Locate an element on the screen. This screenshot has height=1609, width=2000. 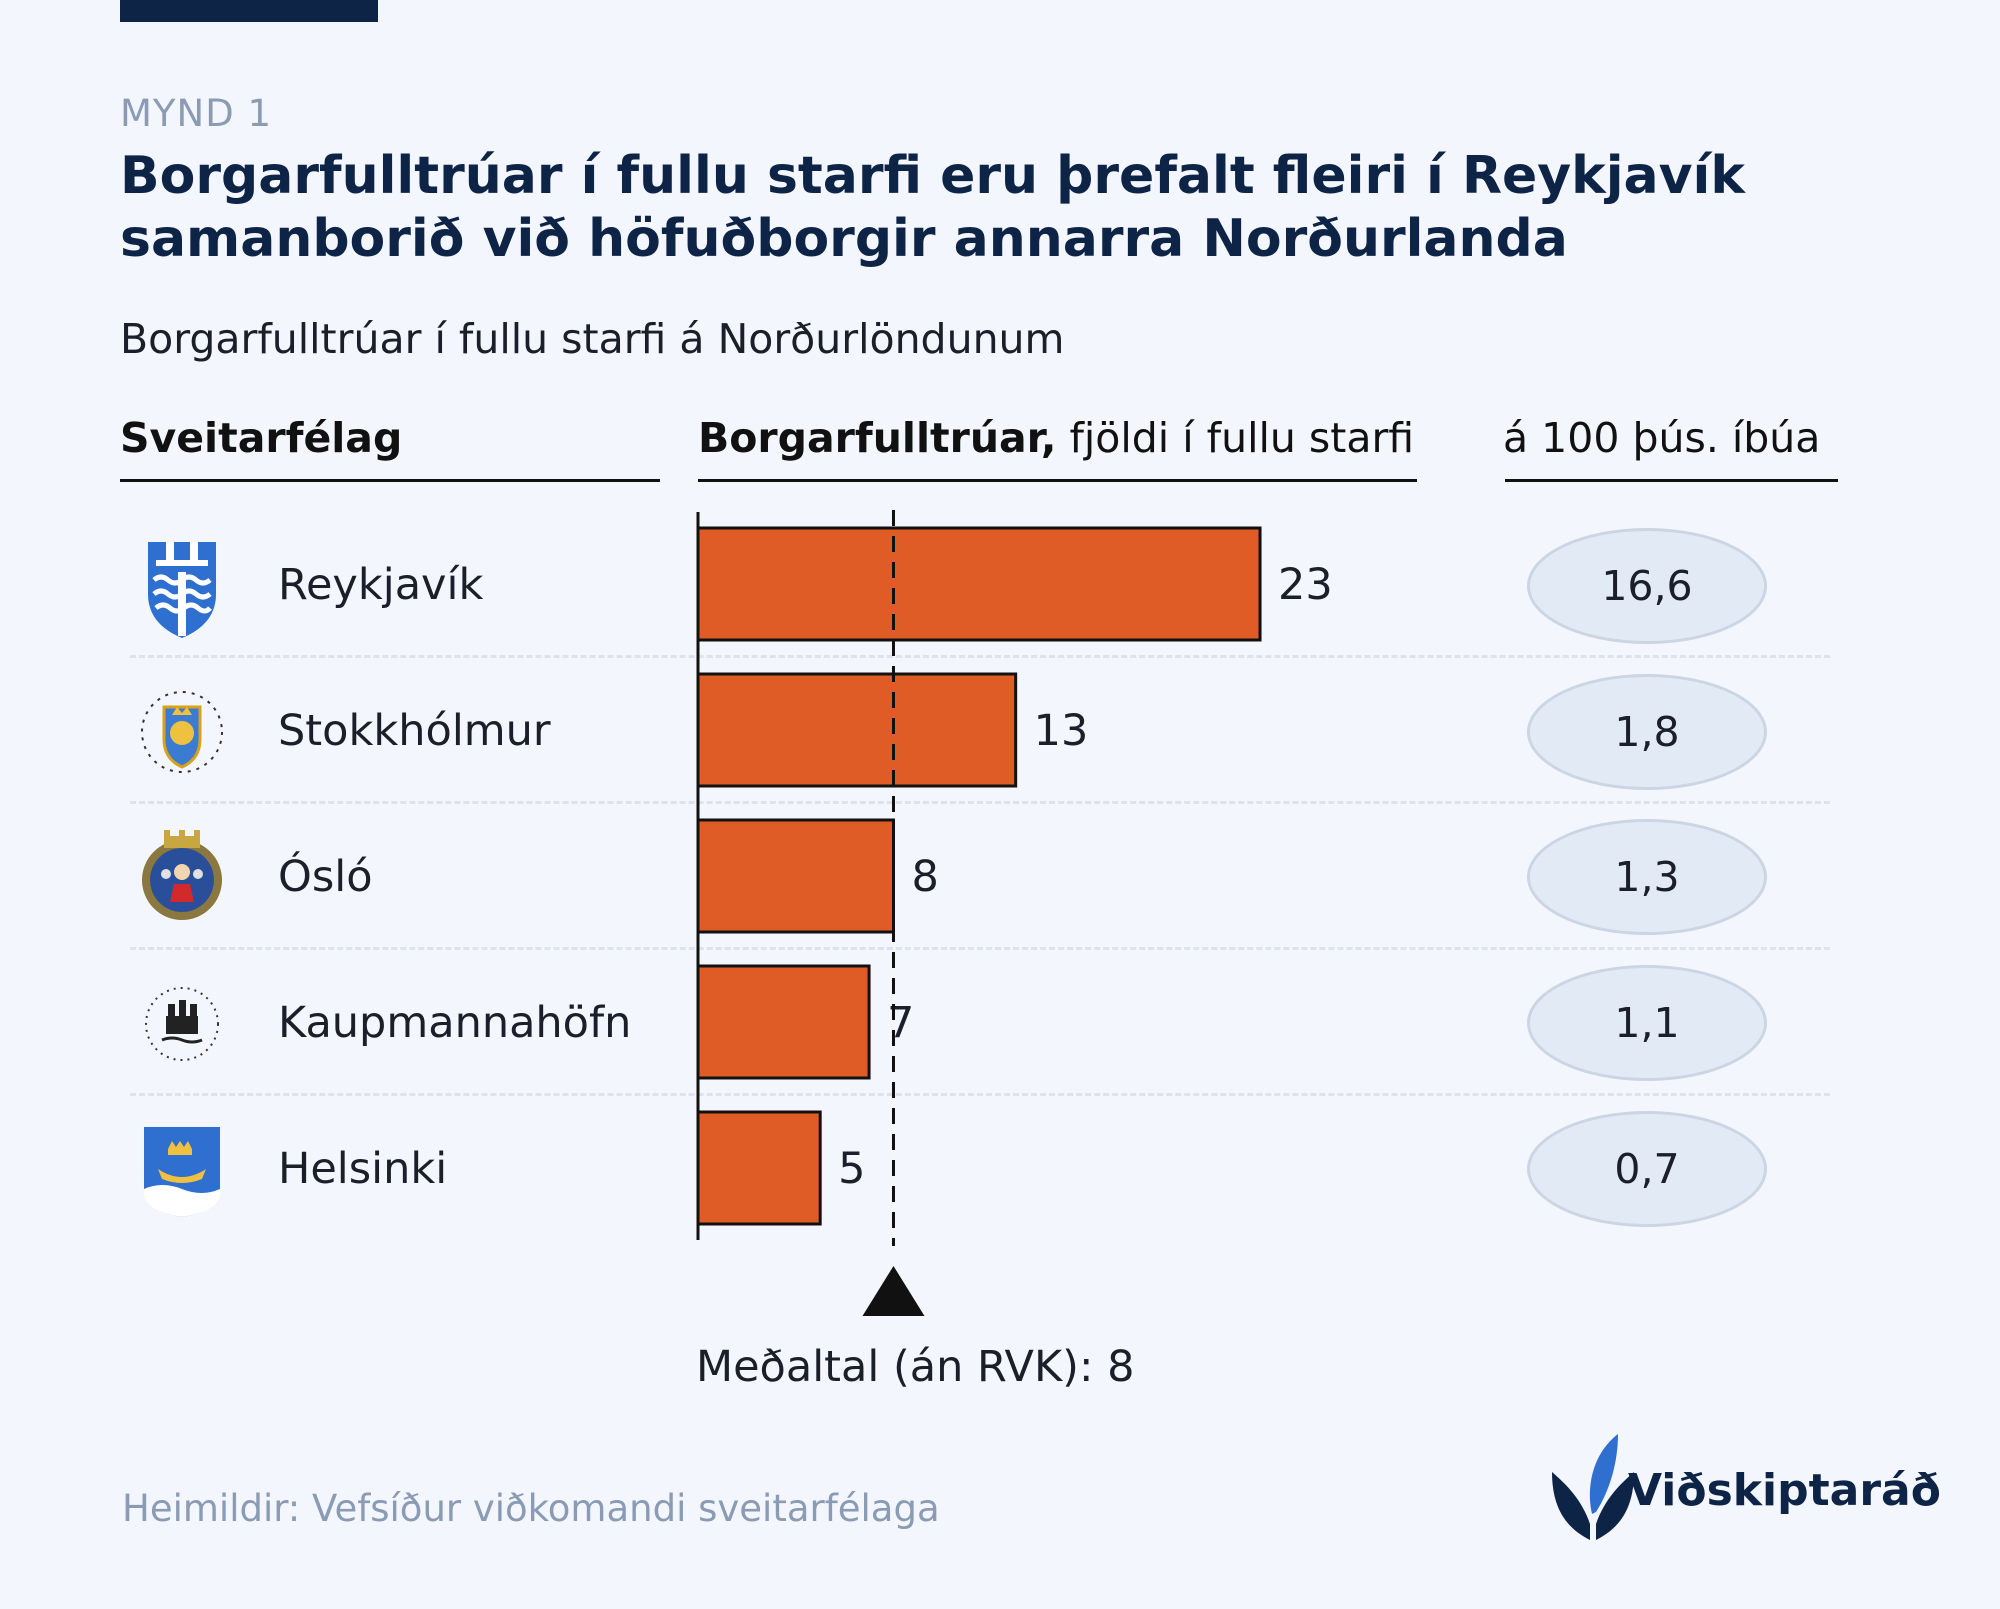
bar-value-label-1: 13 is located at coordinates (1061, 731).